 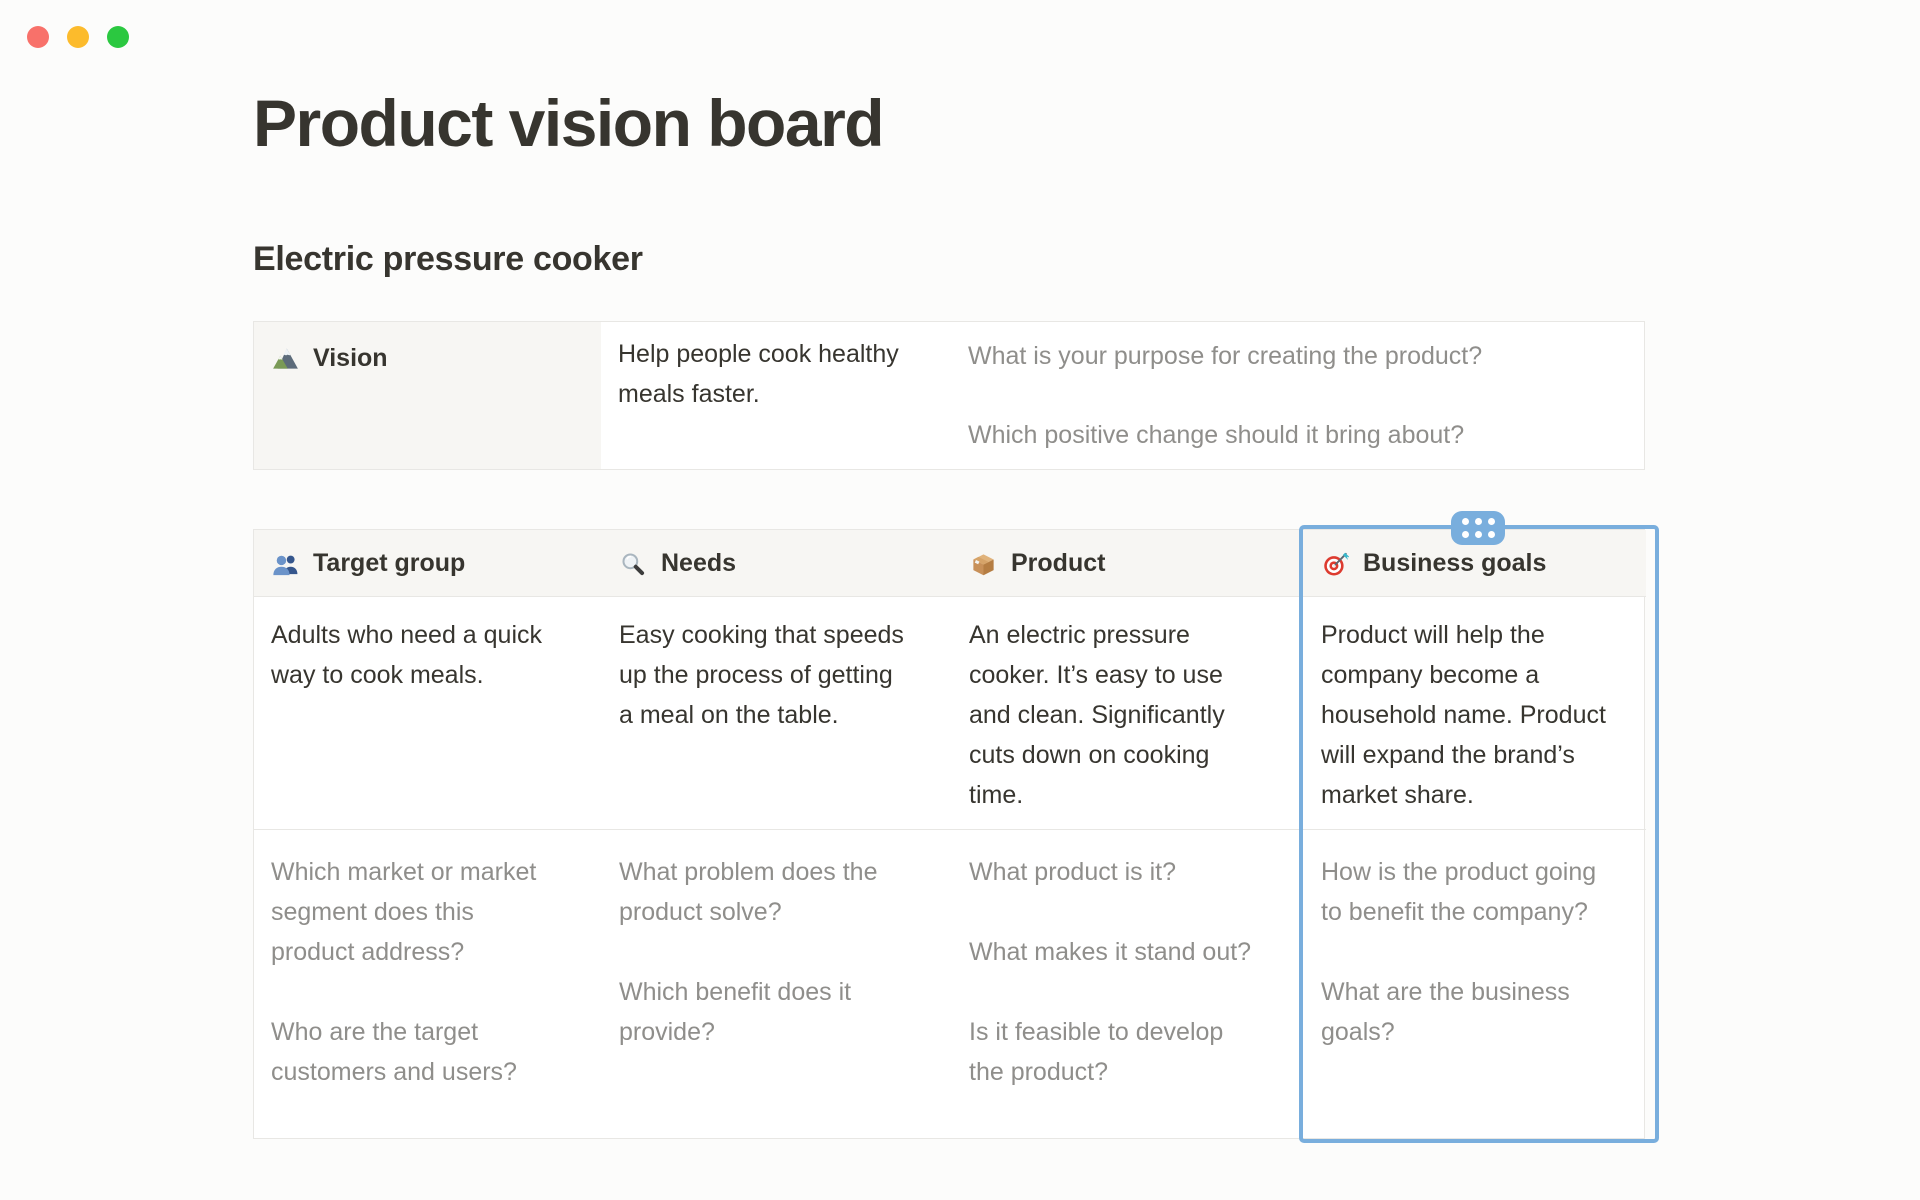 I want to click on window-controls, so click(x=78, y=37).